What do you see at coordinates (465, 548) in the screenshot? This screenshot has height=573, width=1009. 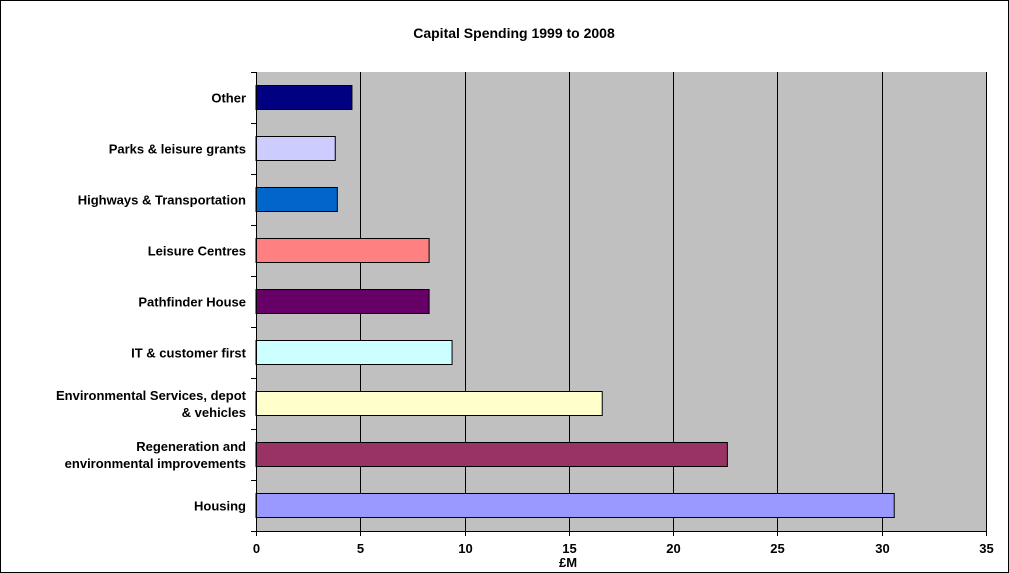 I see `x-tick-label: 10` at bounding box center [465, 548].